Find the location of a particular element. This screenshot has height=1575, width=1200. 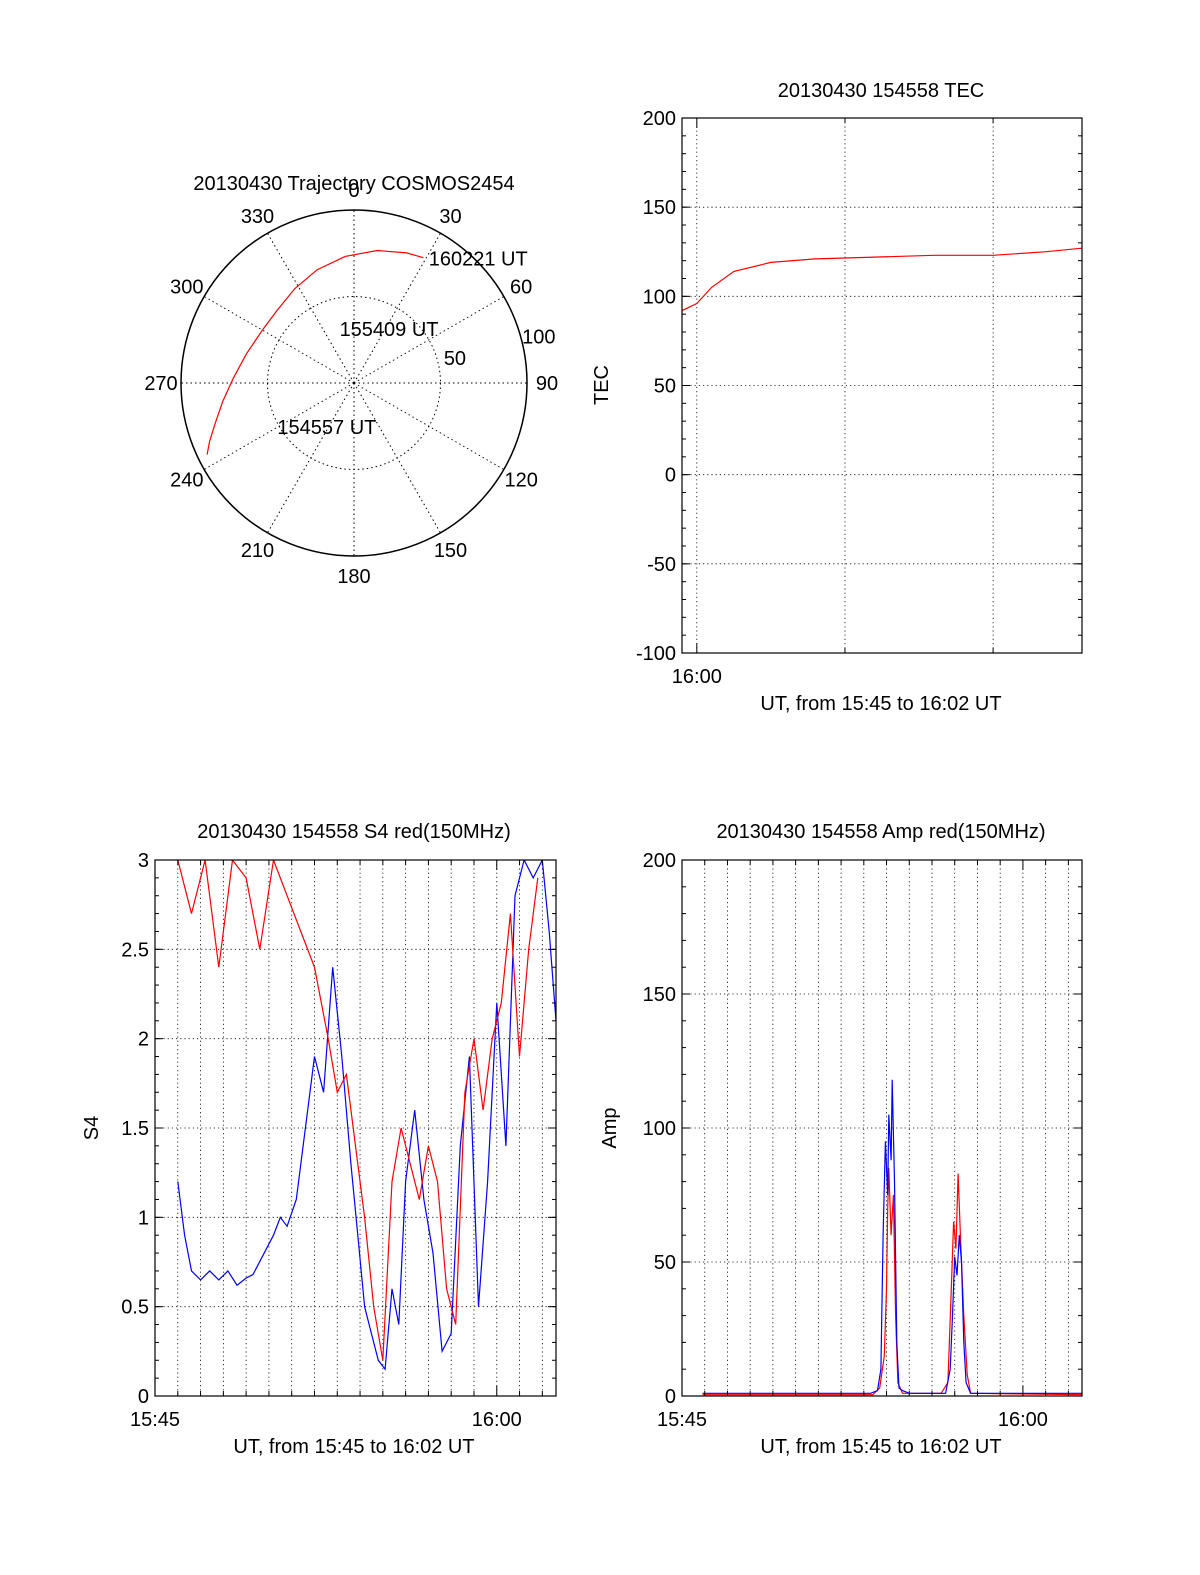

polar-angle-label: 60 is located at coordinates (521, 288).